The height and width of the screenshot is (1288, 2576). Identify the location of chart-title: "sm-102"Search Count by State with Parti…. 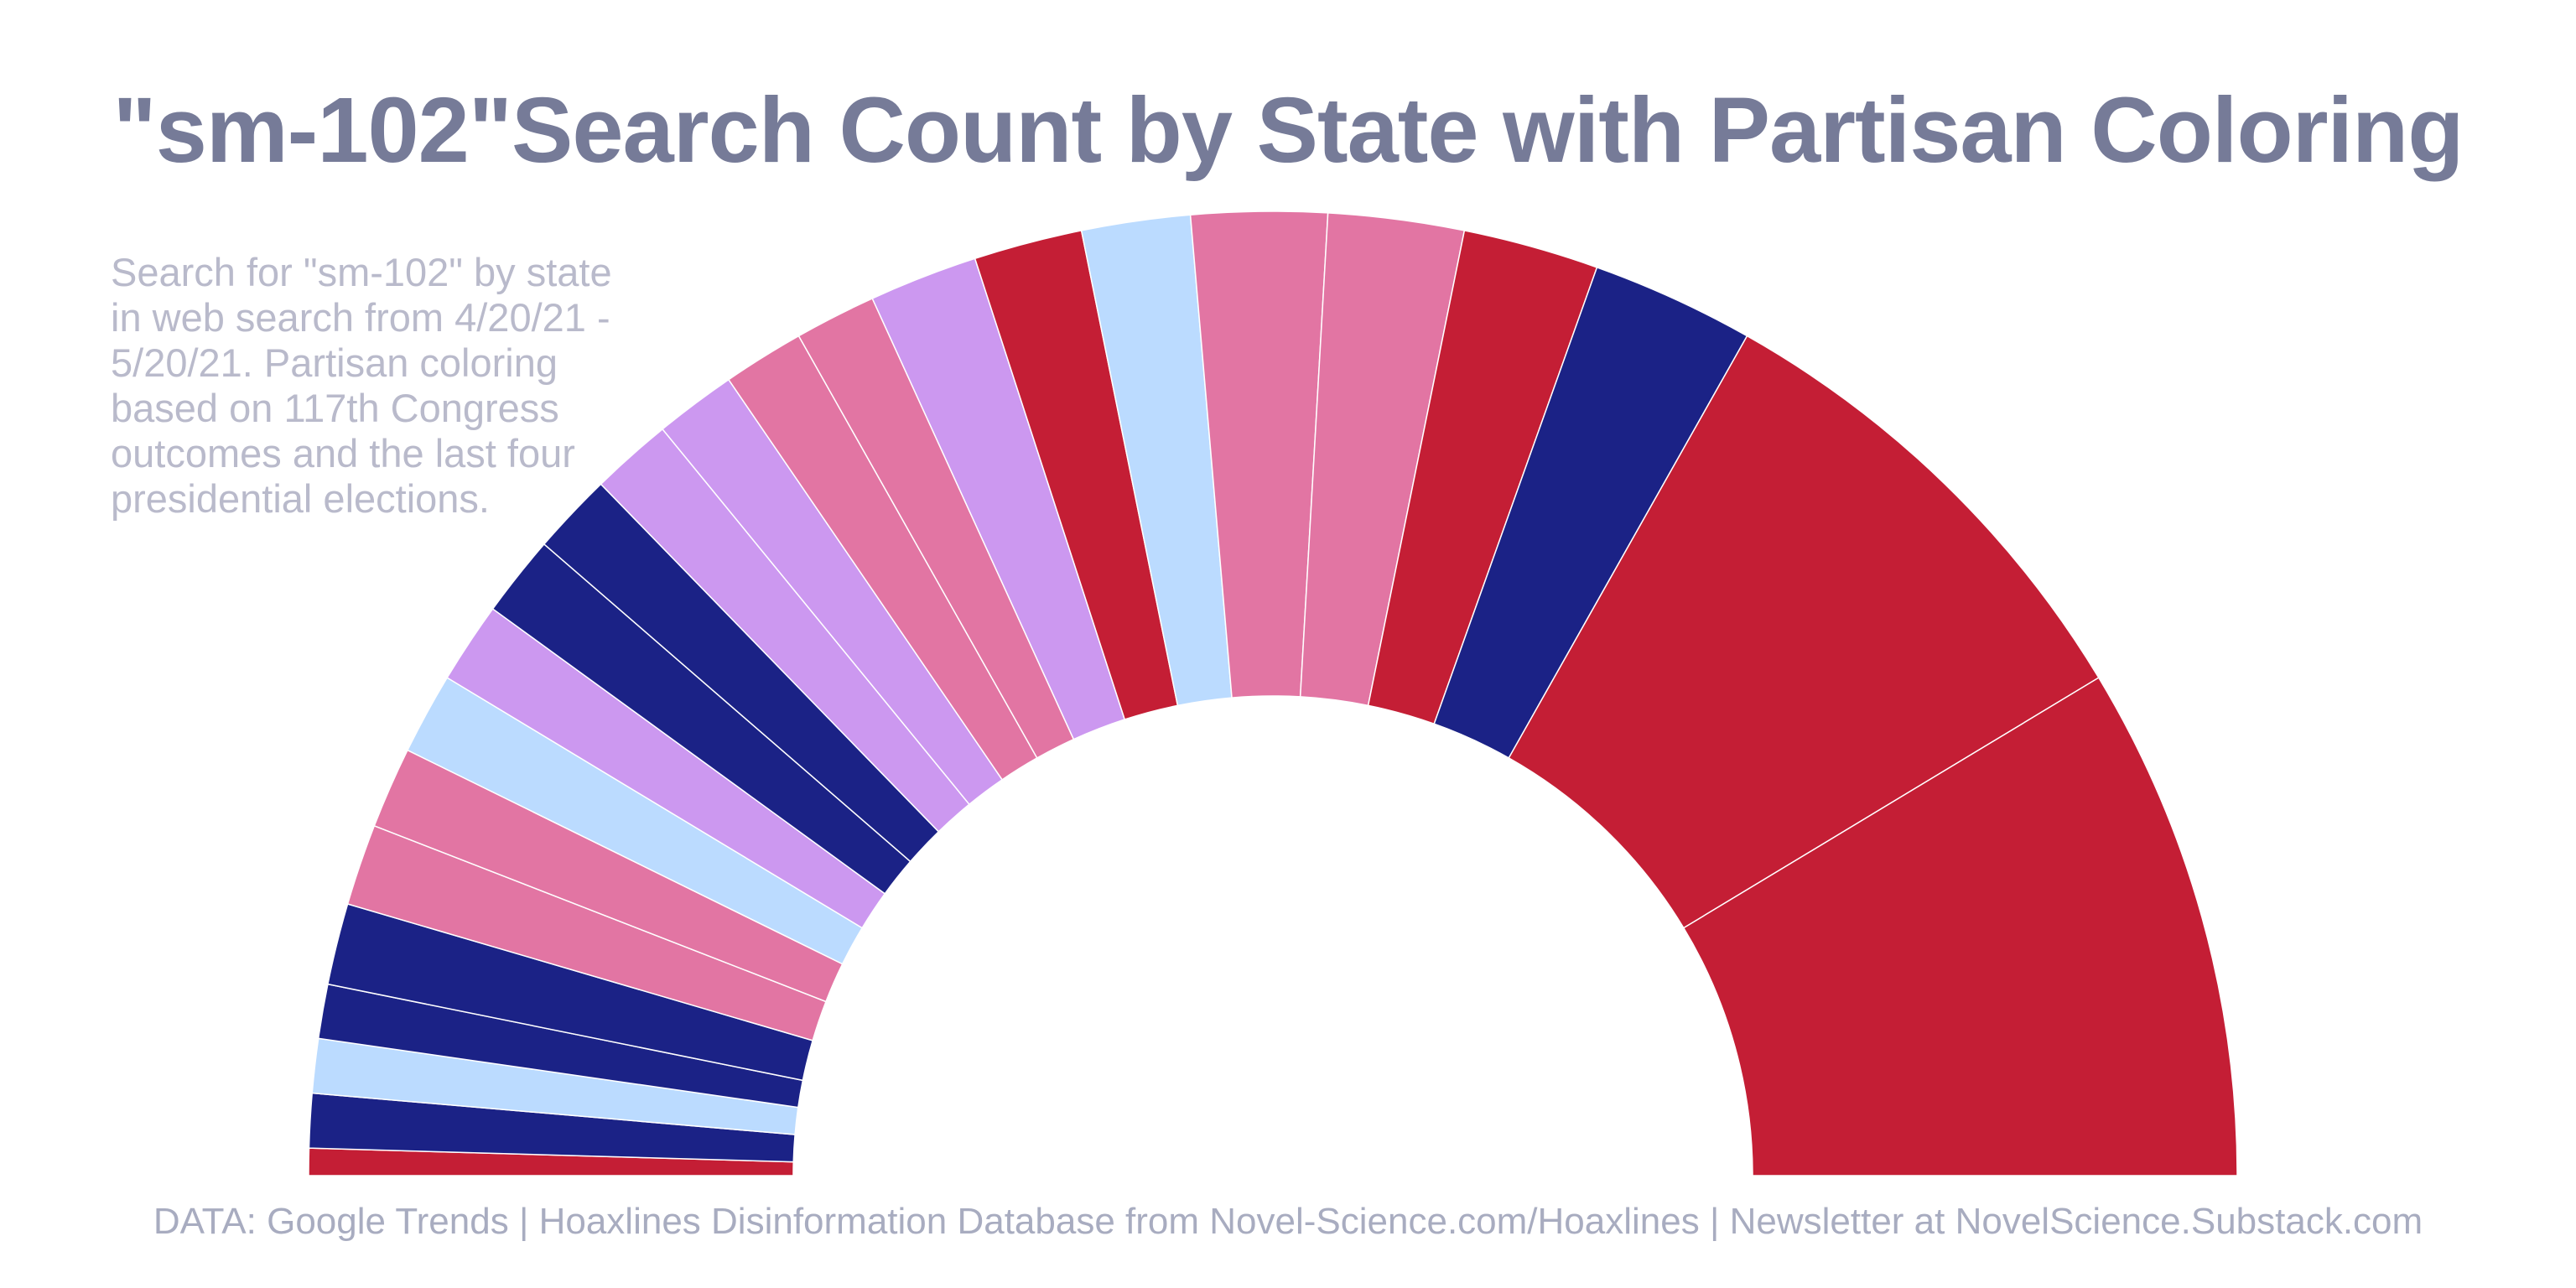
(1288, 130).